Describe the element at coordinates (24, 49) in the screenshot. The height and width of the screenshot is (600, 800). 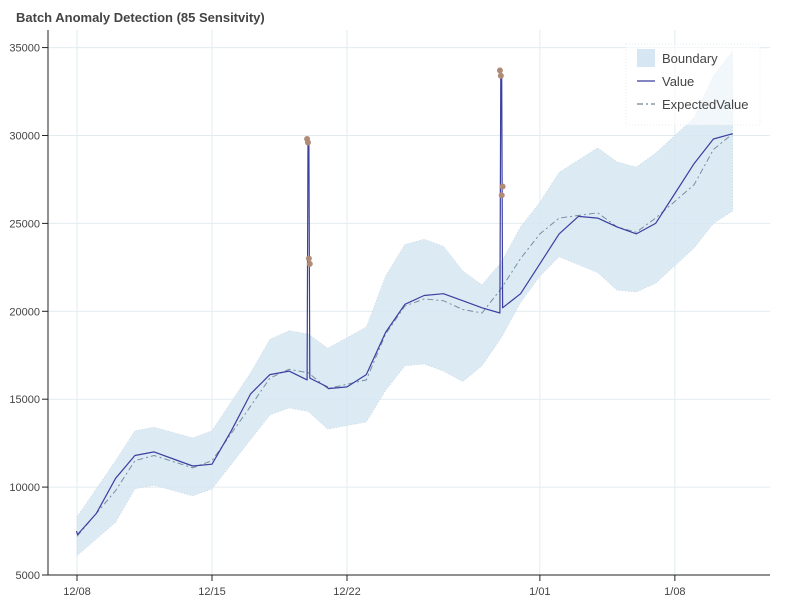
I see `y-tick-label: 35000` at that location.